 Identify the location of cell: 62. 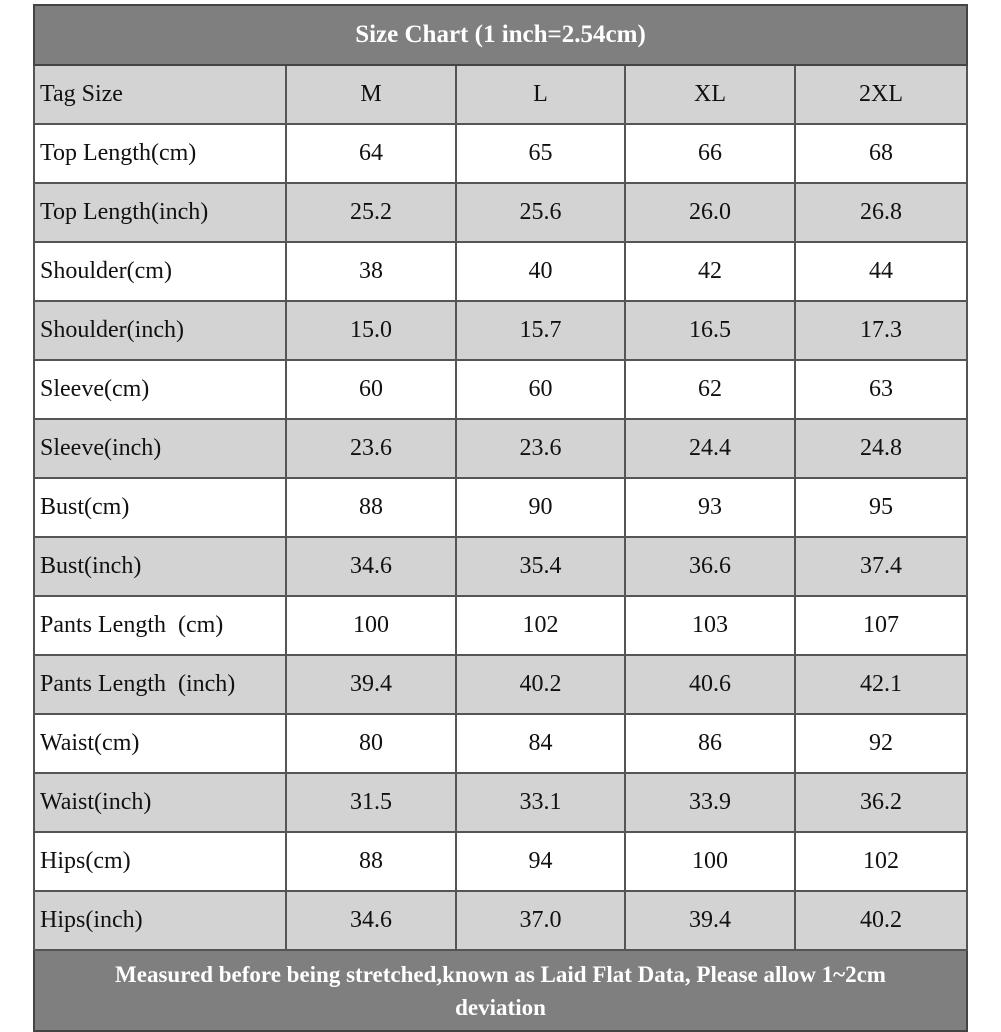
(710, 389).